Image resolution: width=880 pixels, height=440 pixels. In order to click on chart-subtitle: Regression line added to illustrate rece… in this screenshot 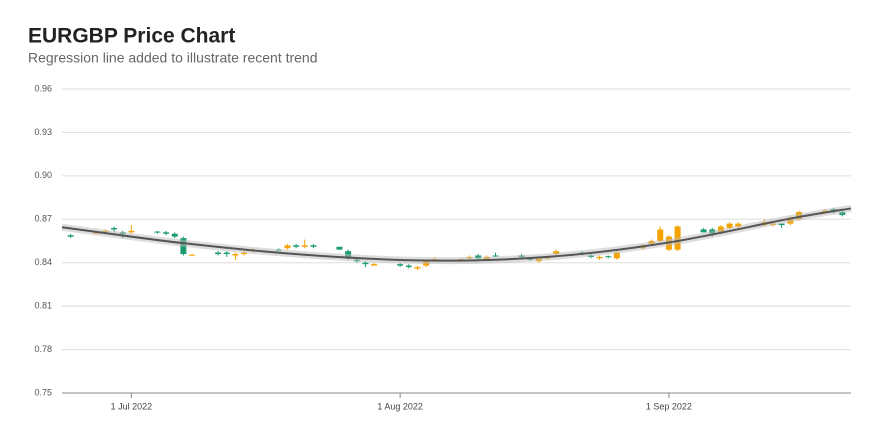, I will do `click(173, 58)`.